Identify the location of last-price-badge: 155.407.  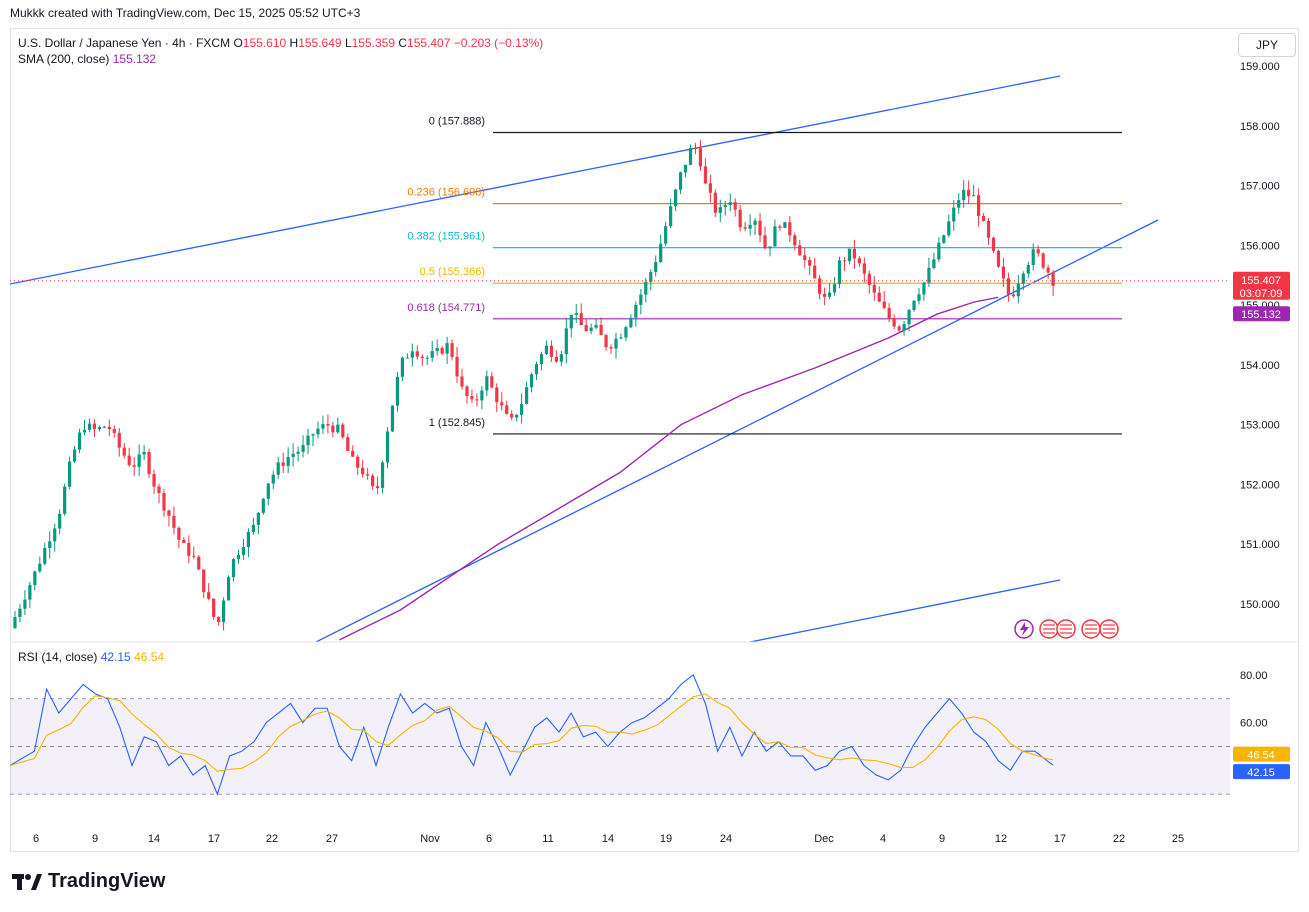
(1261, 281).